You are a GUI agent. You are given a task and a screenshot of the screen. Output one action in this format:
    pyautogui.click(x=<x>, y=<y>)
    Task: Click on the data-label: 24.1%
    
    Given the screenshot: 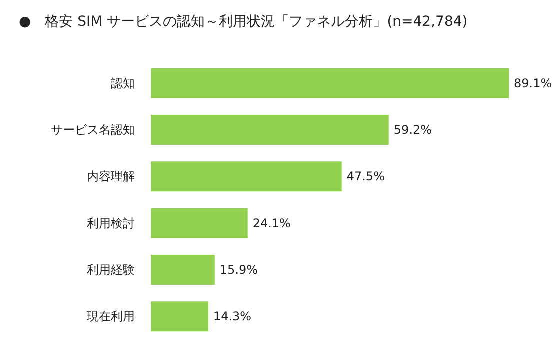 What is the action you would take?
    pyautogui.click(x=271, y=223)
    